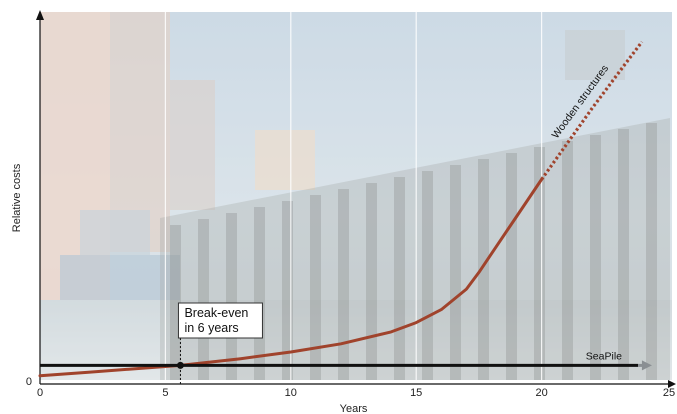 The width and height of the screenshot is (677, 414). What do you see at coordinates (165, 393) in the screenshot?
I see `x-tick-label: 5` at bounding box center [165, 393].